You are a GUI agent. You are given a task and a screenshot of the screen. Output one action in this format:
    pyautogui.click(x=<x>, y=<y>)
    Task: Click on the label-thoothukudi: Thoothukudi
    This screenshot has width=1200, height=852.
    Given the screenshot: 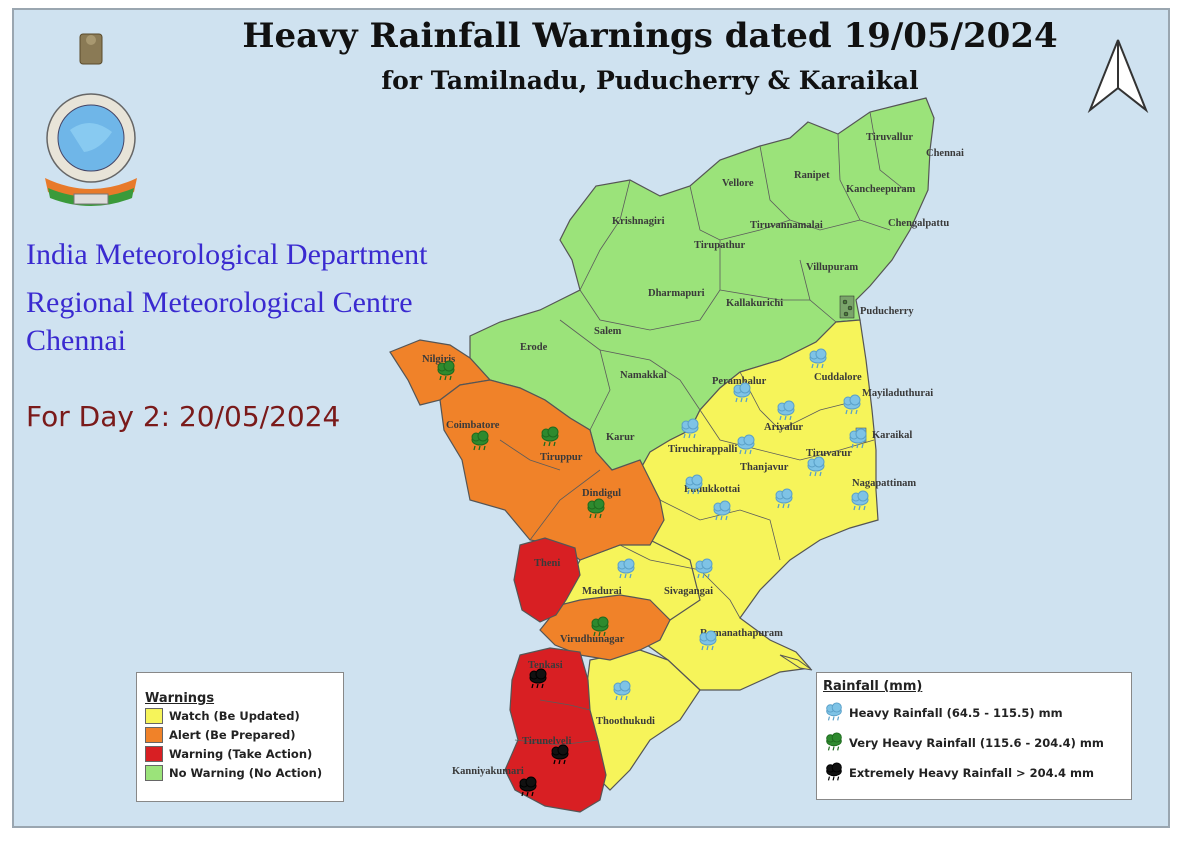 What is the action you would take?
    pyautogui.click(x=625, y=721)
    